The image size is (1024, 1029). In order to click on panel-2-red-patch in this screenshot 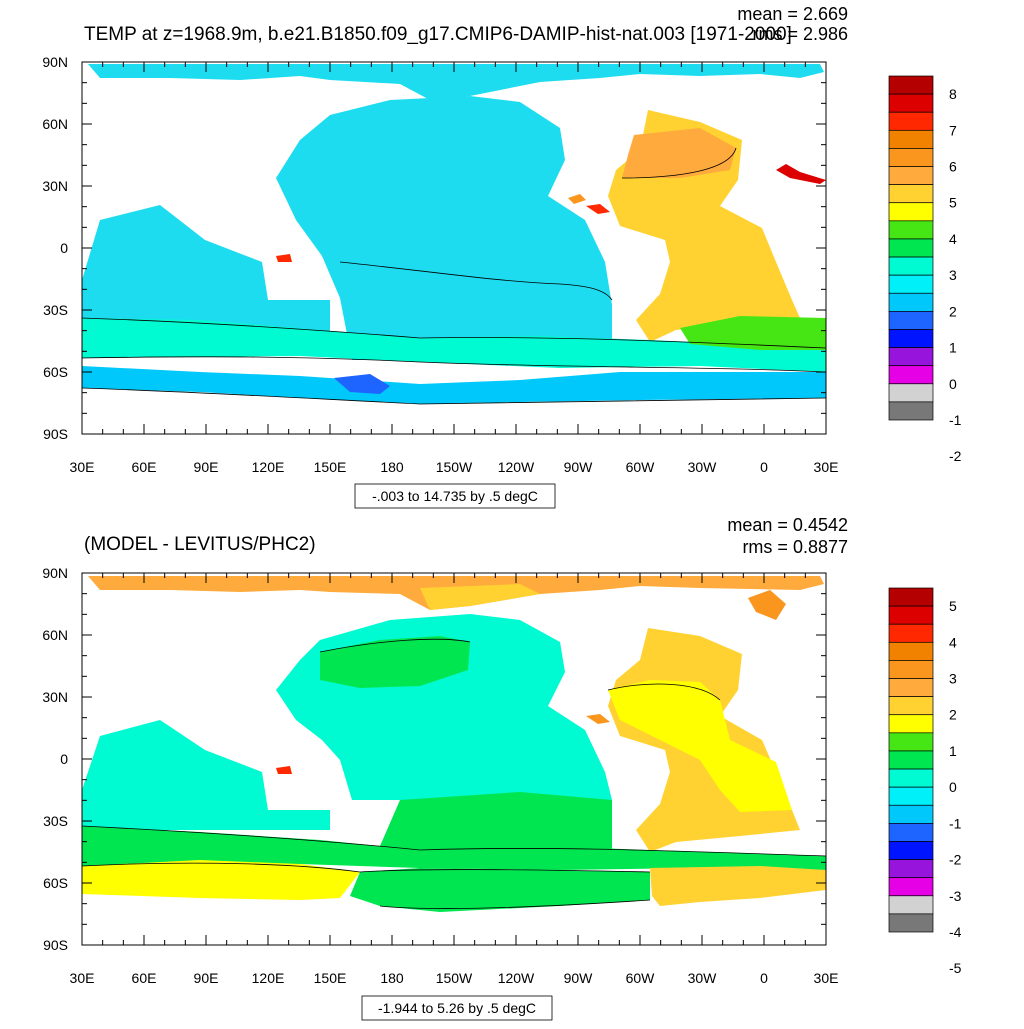, I will do `click(284, 770)`.